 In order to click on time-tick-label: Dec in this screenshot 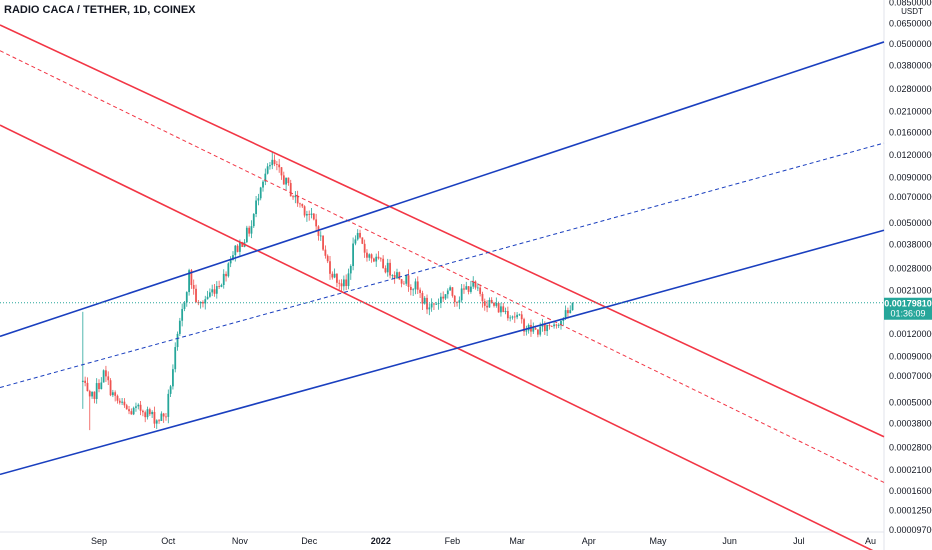, I will do `click(309, 541)`.